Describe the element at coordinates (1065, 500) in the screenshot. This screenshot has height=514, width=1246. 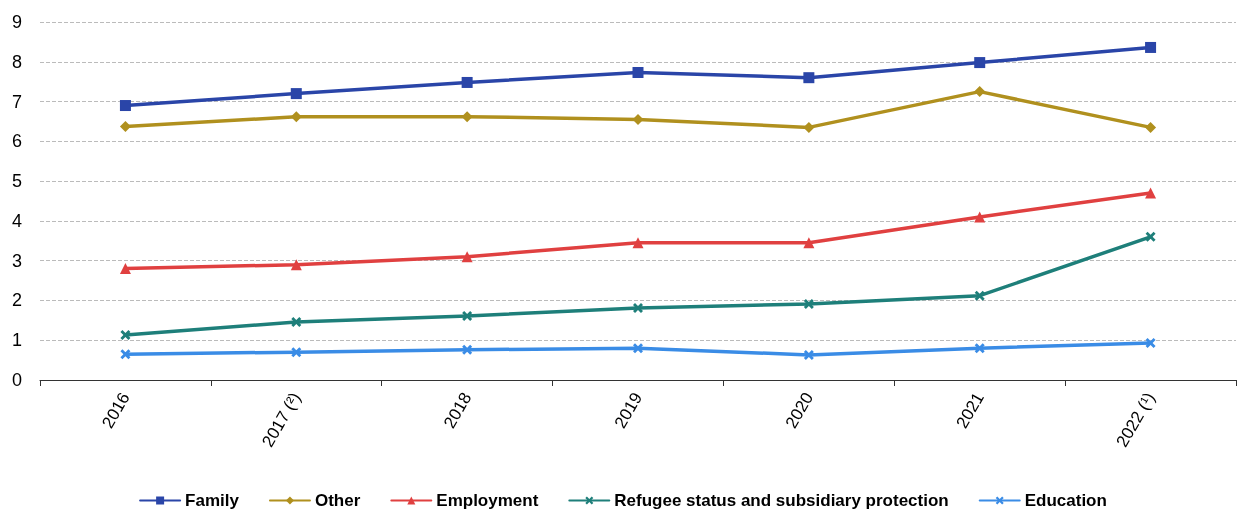
I see `legend-label: Education` at that location.